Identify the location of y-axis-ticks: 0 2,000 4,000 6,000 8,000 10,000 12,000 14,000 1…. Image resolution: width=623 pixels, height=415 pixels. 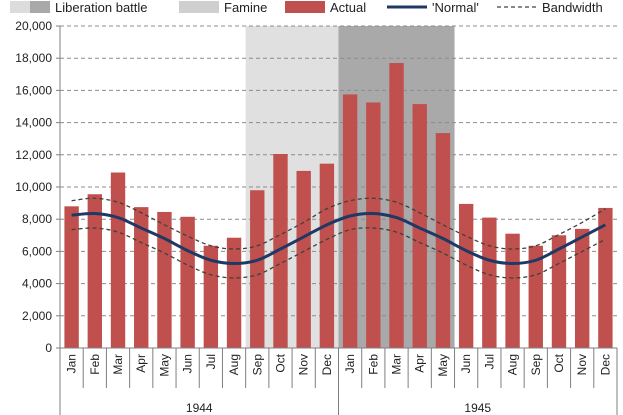
(37, 187).